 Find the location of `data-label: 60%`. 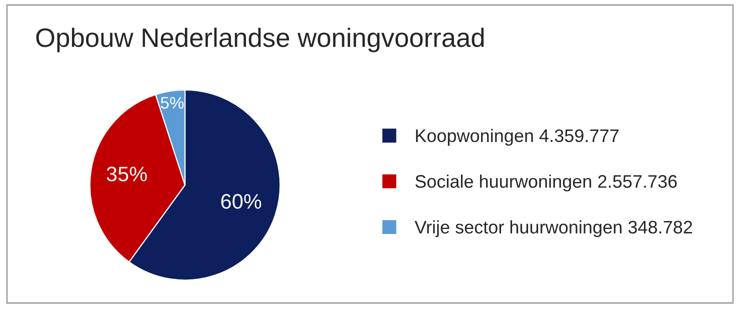

data-label: 60% is located at coordinates (241, 201).